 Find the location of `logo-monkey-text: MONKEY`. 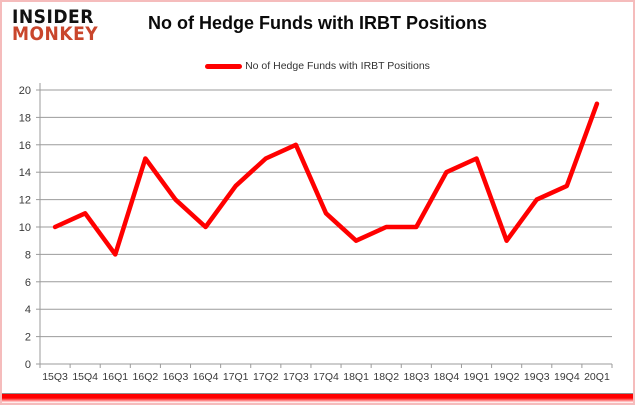

logo-monkey-text: MONKEY is located at coordinates (55, 34).